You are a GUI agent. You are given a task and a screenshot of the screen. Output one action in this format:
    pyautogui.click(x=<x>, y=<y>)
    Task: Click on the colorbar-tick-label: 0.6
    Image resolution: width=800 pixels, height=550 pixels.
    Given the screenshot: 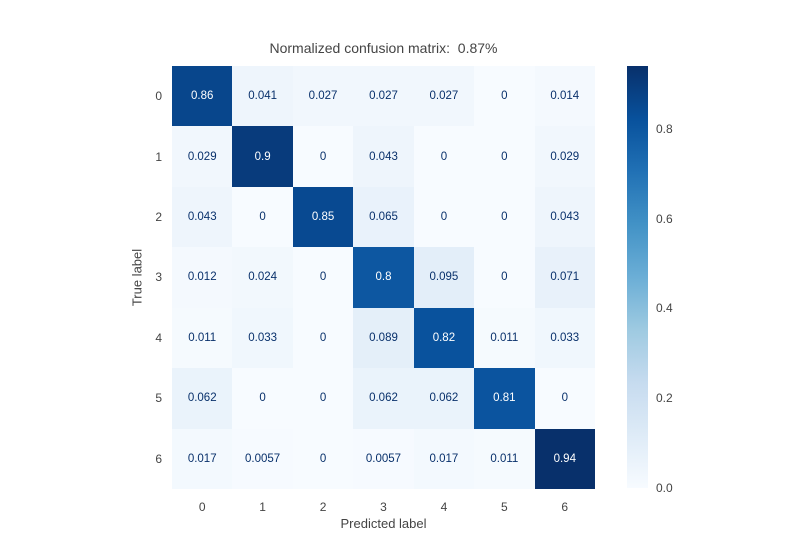 What is the action you would take?
    pyautogui.click(x=664, y=218)
    